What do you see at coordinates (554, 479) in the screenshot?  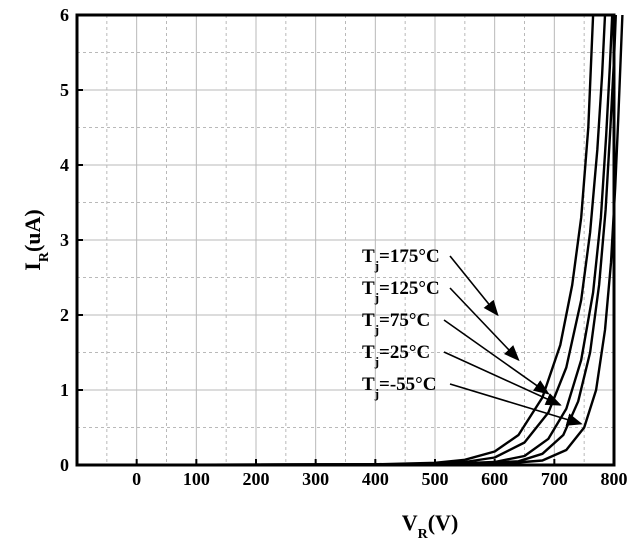 I see `x-tick-label: 700` at bounding box center [554, 479].